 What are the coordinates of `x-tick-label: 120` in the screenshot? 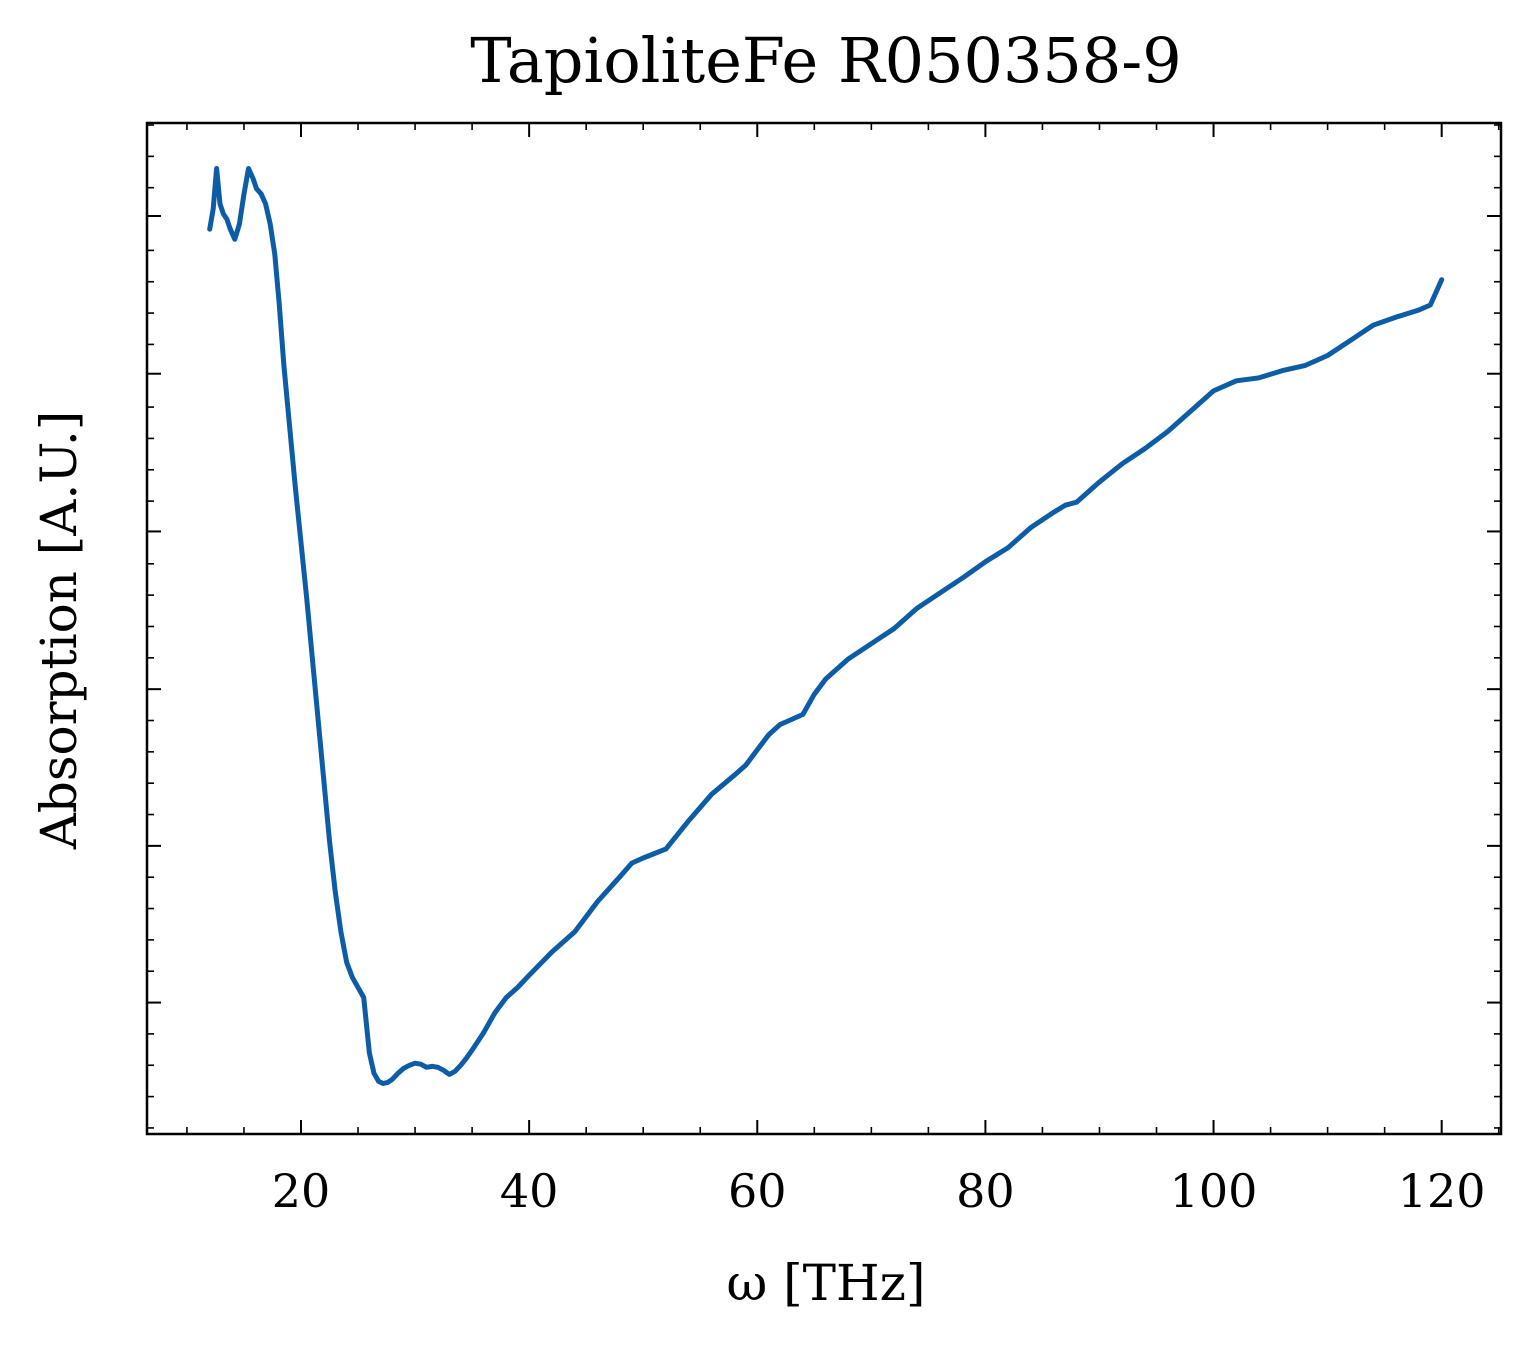 It's located at (1442, 1191).